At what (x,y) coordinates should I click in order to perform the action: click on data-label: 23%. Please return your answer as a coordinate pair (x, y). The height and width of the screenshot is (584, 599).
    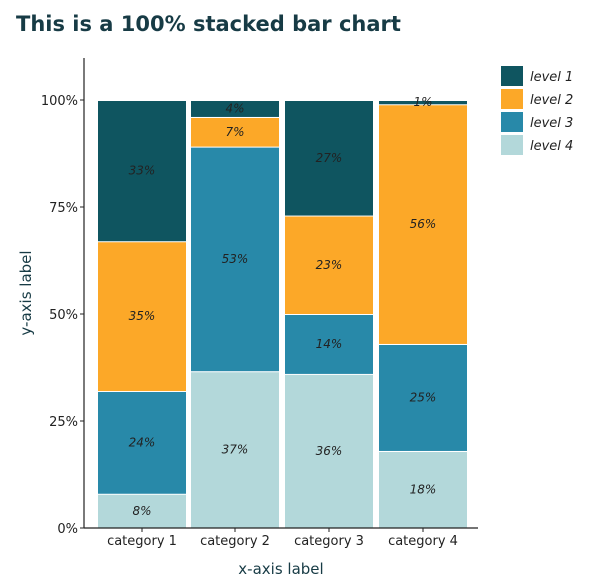
    Looking at the image, I should click on (329, 265).